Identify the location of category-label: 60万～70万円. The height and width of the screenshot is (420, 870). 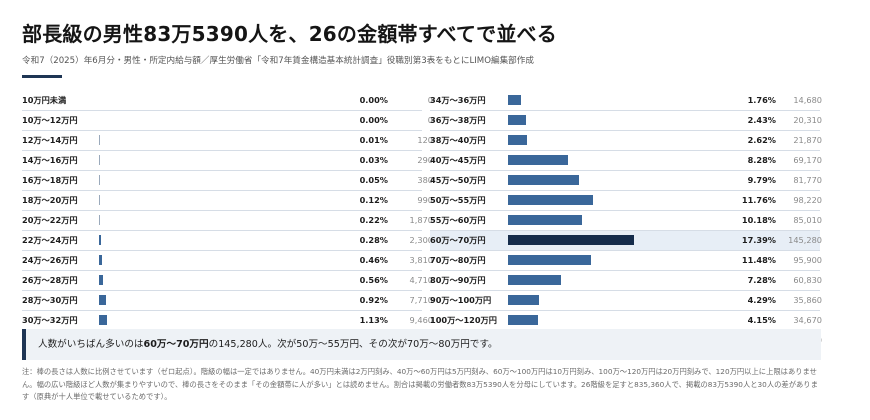
(458, 240).